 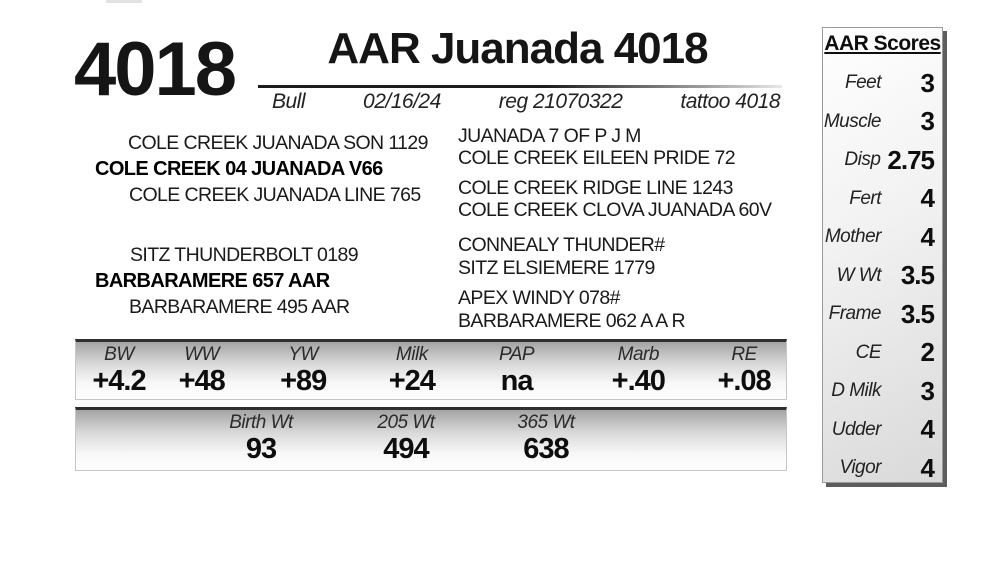 What do you see at coordinates (155, 69) in the screenshot?
I see `lot-number: 4018` at bounding box center [155, 69].